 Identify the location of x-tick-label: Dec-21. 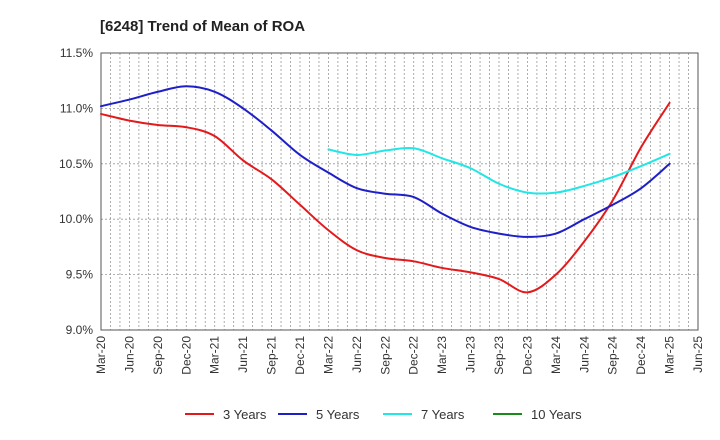
(300, 355).